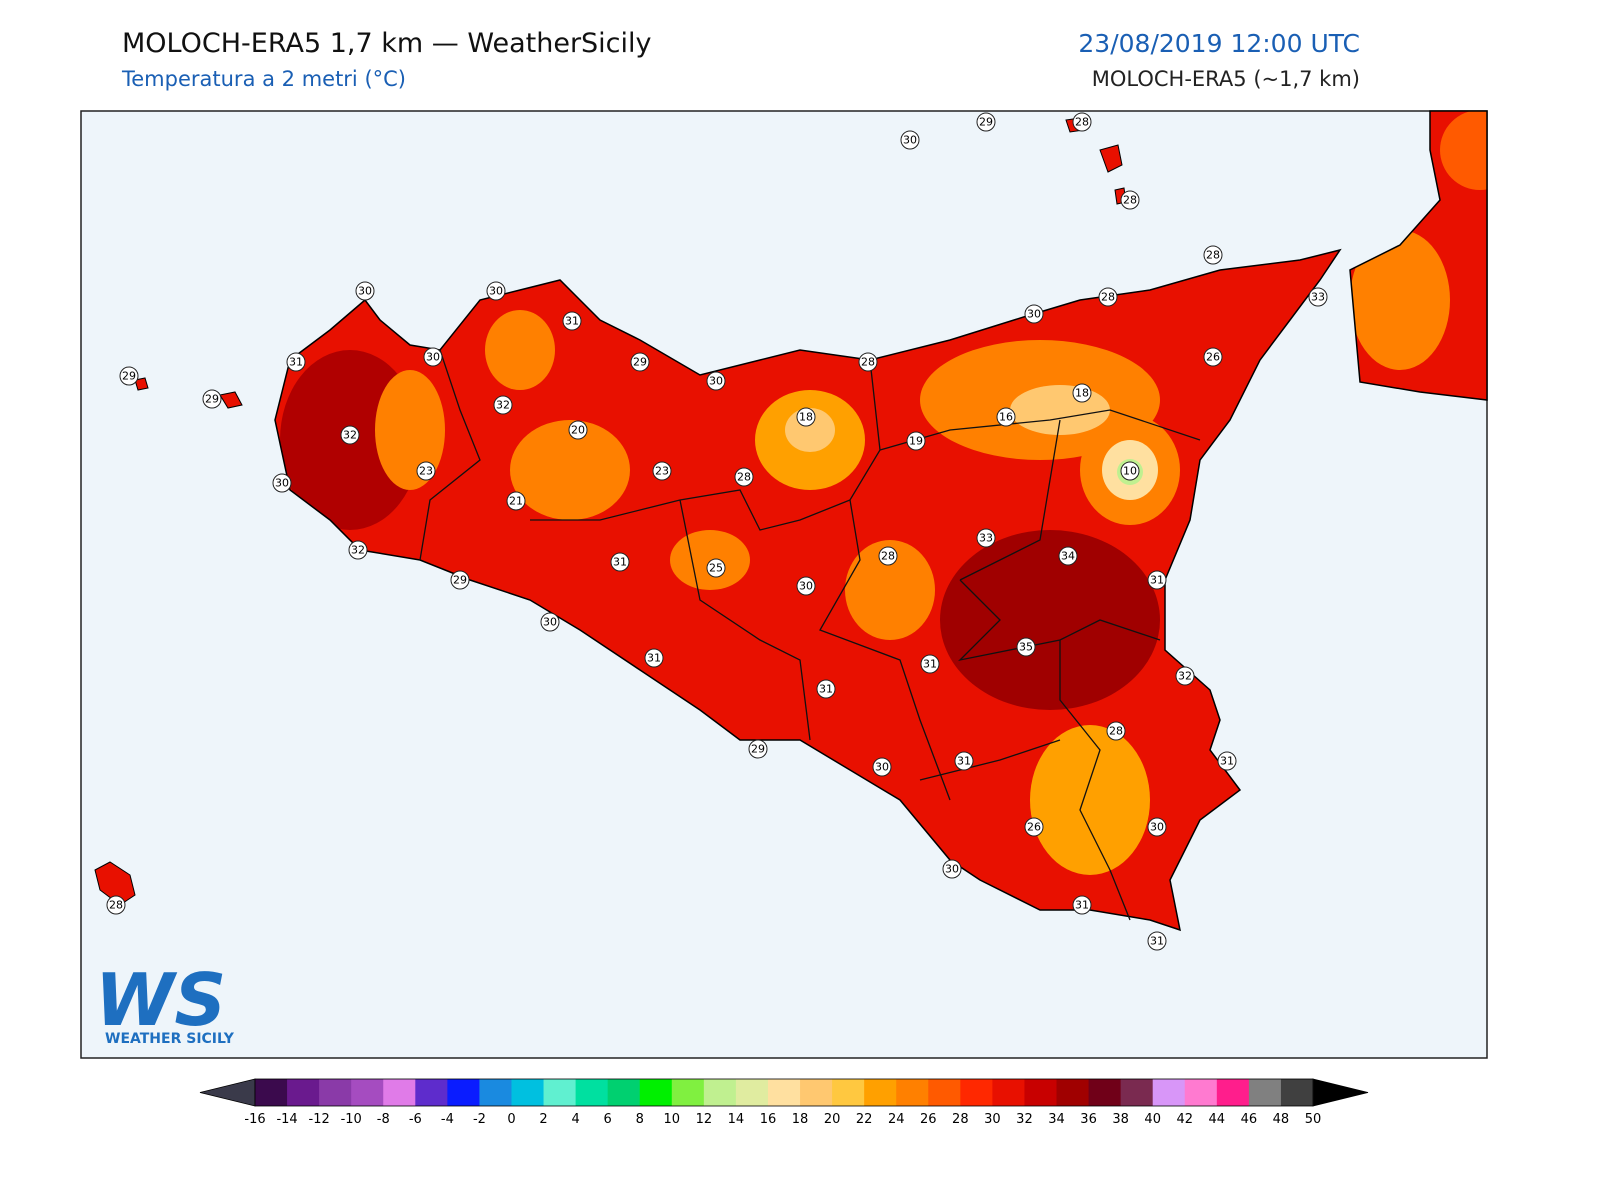 This screenshot has width=1600, height=1200. I want to click on station-value: 26, so click(1034, 827).